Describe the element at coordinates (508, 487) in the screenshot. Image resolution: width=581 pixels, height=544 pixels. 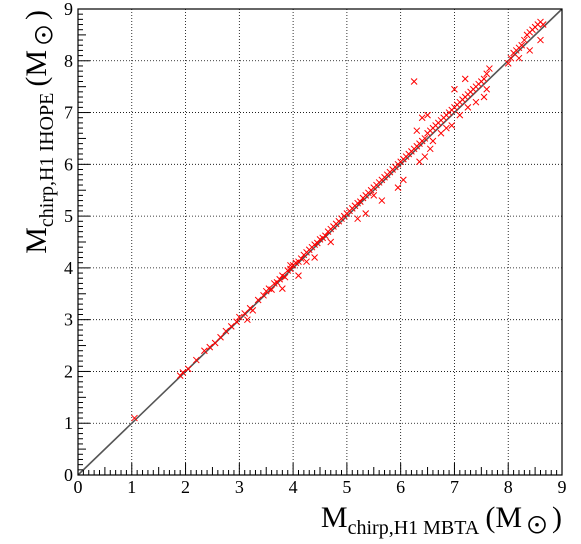
I see `x-tick-label: 8` at that location.